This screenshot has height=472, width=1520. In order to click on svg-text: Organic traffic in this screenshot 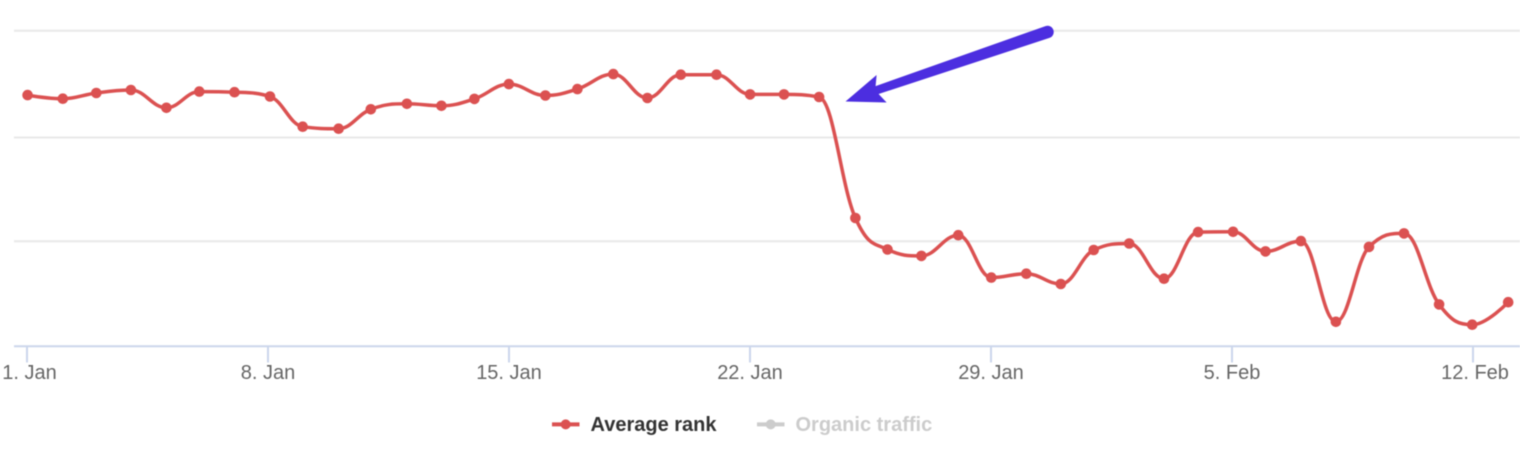, I will do `click(864, 425)`.